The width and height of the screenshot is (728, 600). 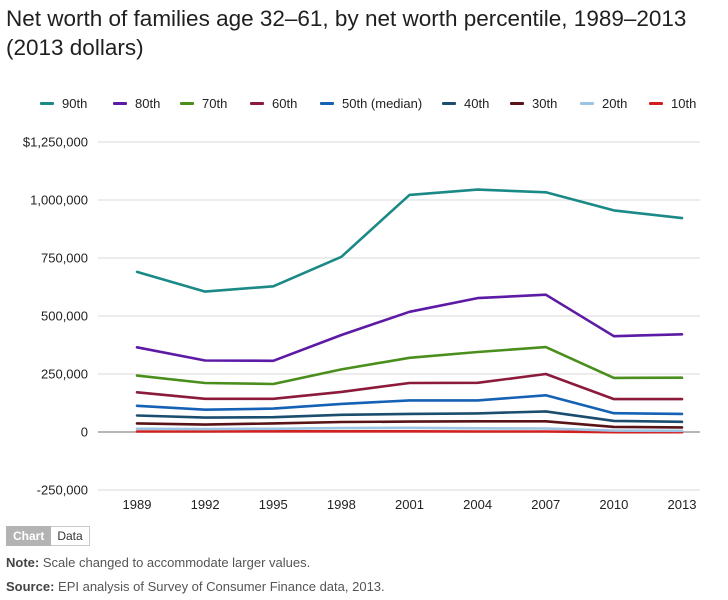 I want to click on x-tick-label: 2010, so click(x=613, y=504).